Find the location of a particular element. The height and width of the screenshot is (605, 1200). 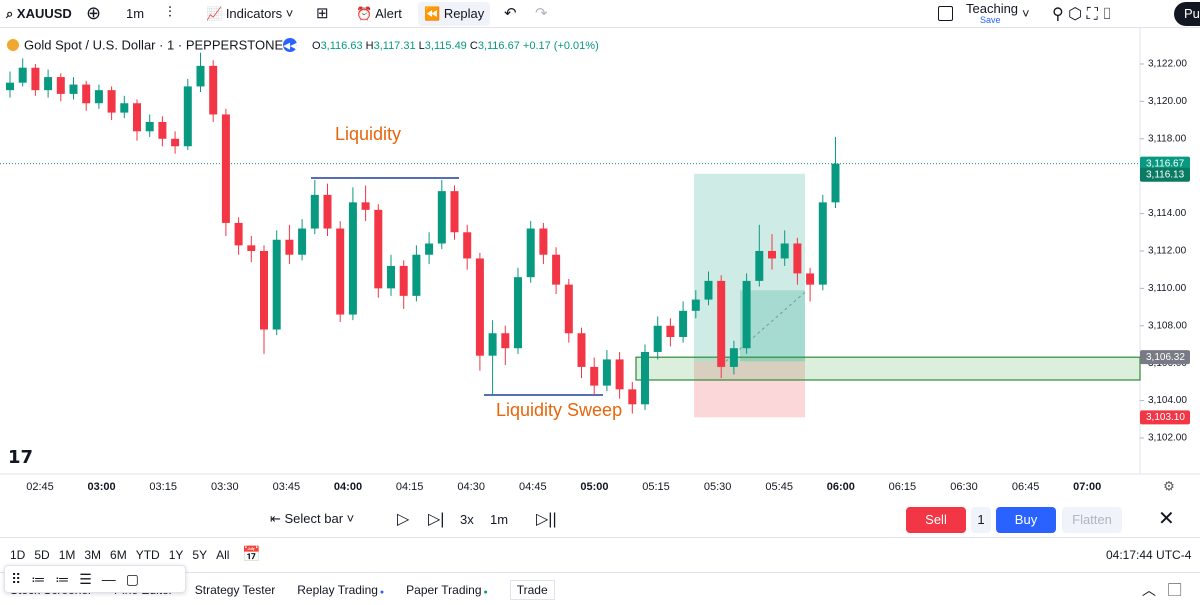

panel-toggles: ︿ ▢ is located at coordinates (1162, 590).